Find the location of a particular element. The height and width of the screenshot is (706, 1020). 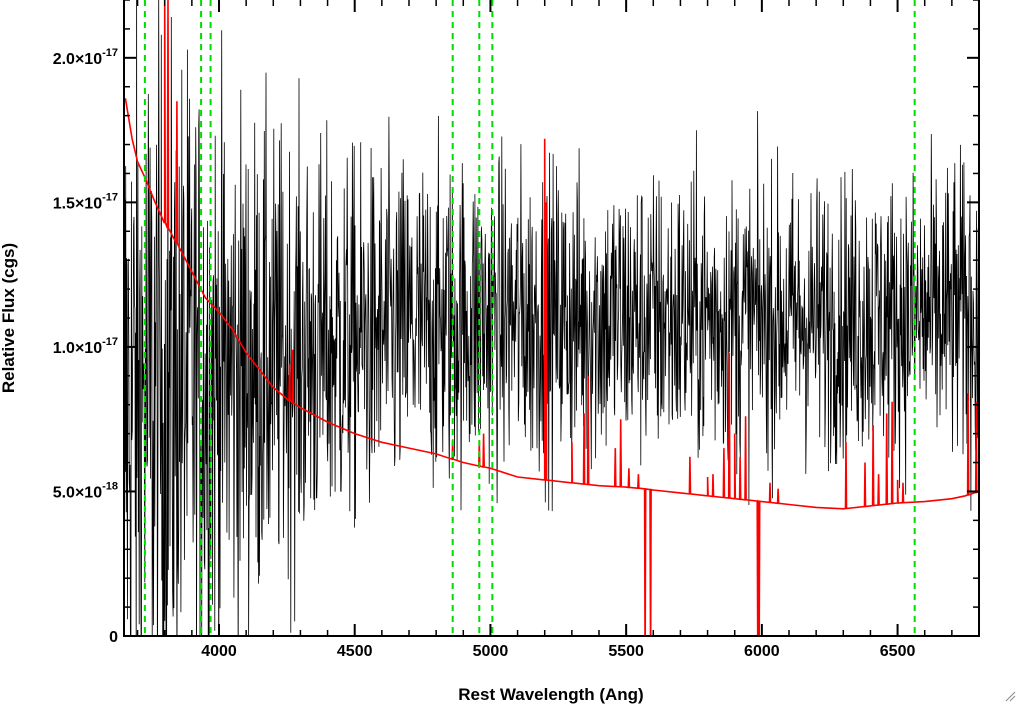

x-tick-label: 6000 is located at coordinates (762, 651).